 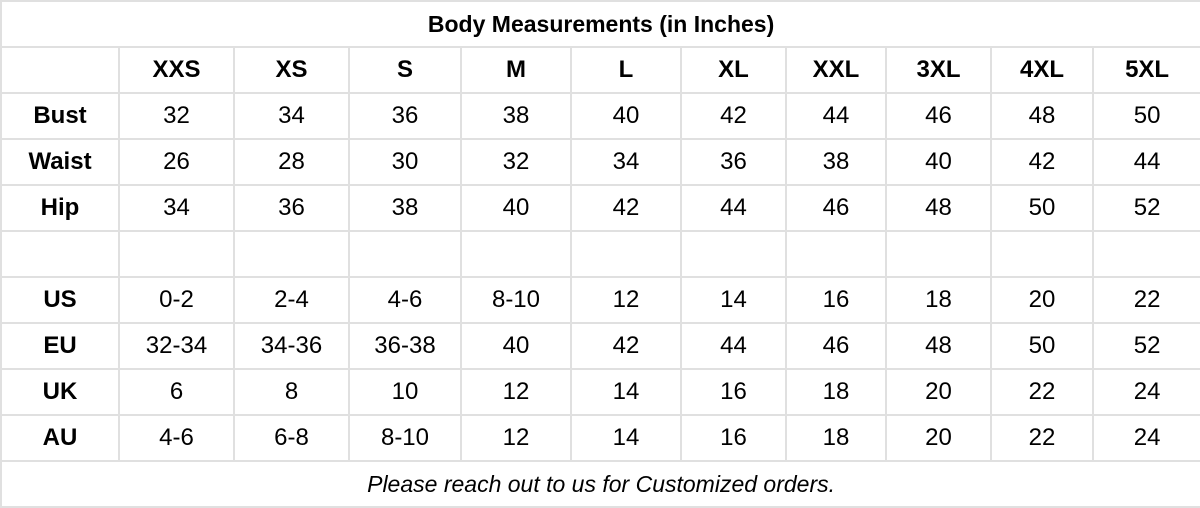 I want to click on size-header: 4XL, so click(x=1042, y=70).